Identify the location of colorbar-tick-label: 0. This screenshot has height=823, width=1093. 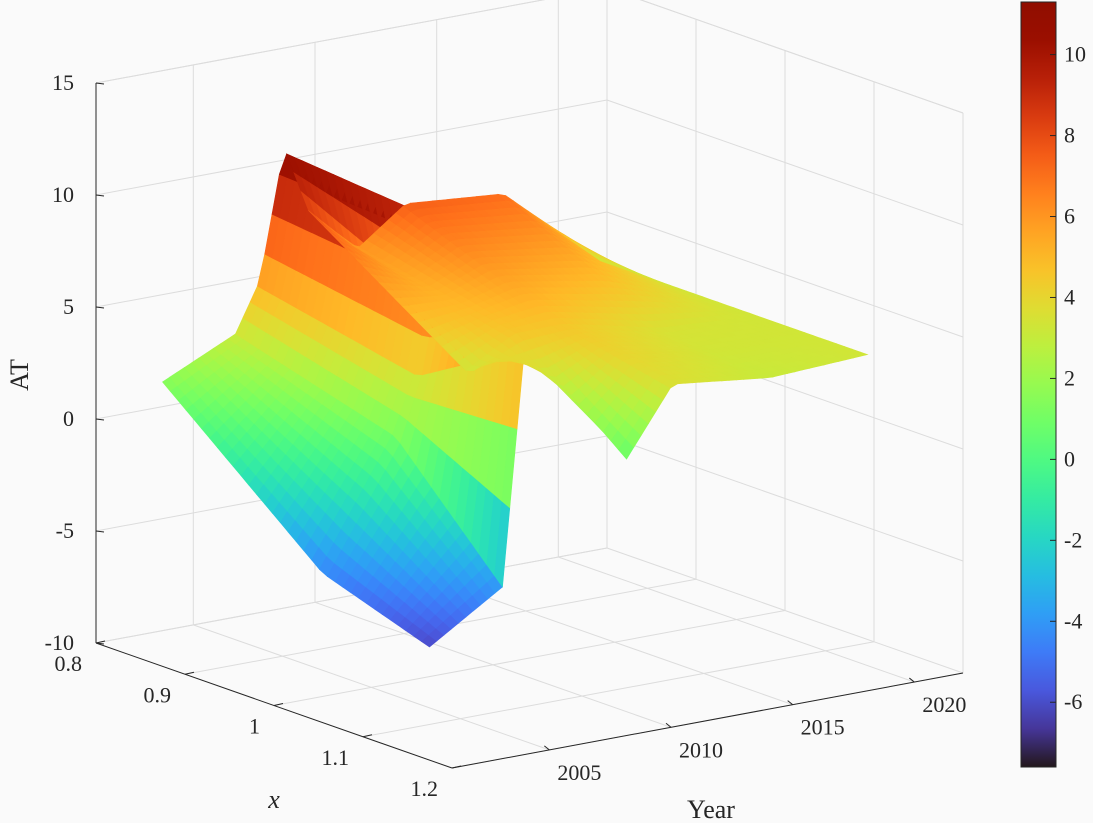
(1069, 458).